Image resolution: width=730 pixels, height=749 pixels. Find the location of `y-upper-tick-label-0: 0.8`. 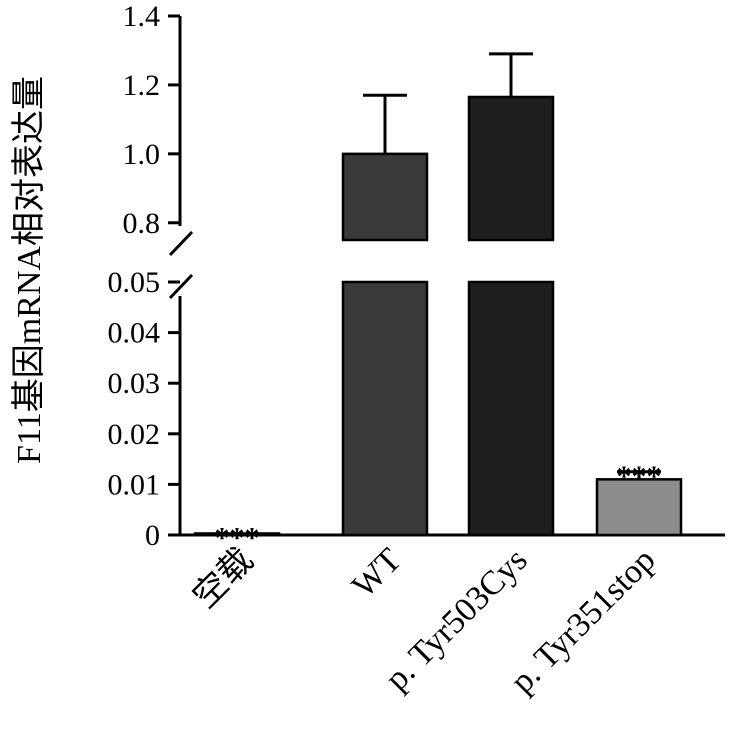

y-upper-tick-label-0: 0.8 is located at coordinates (142, 223).